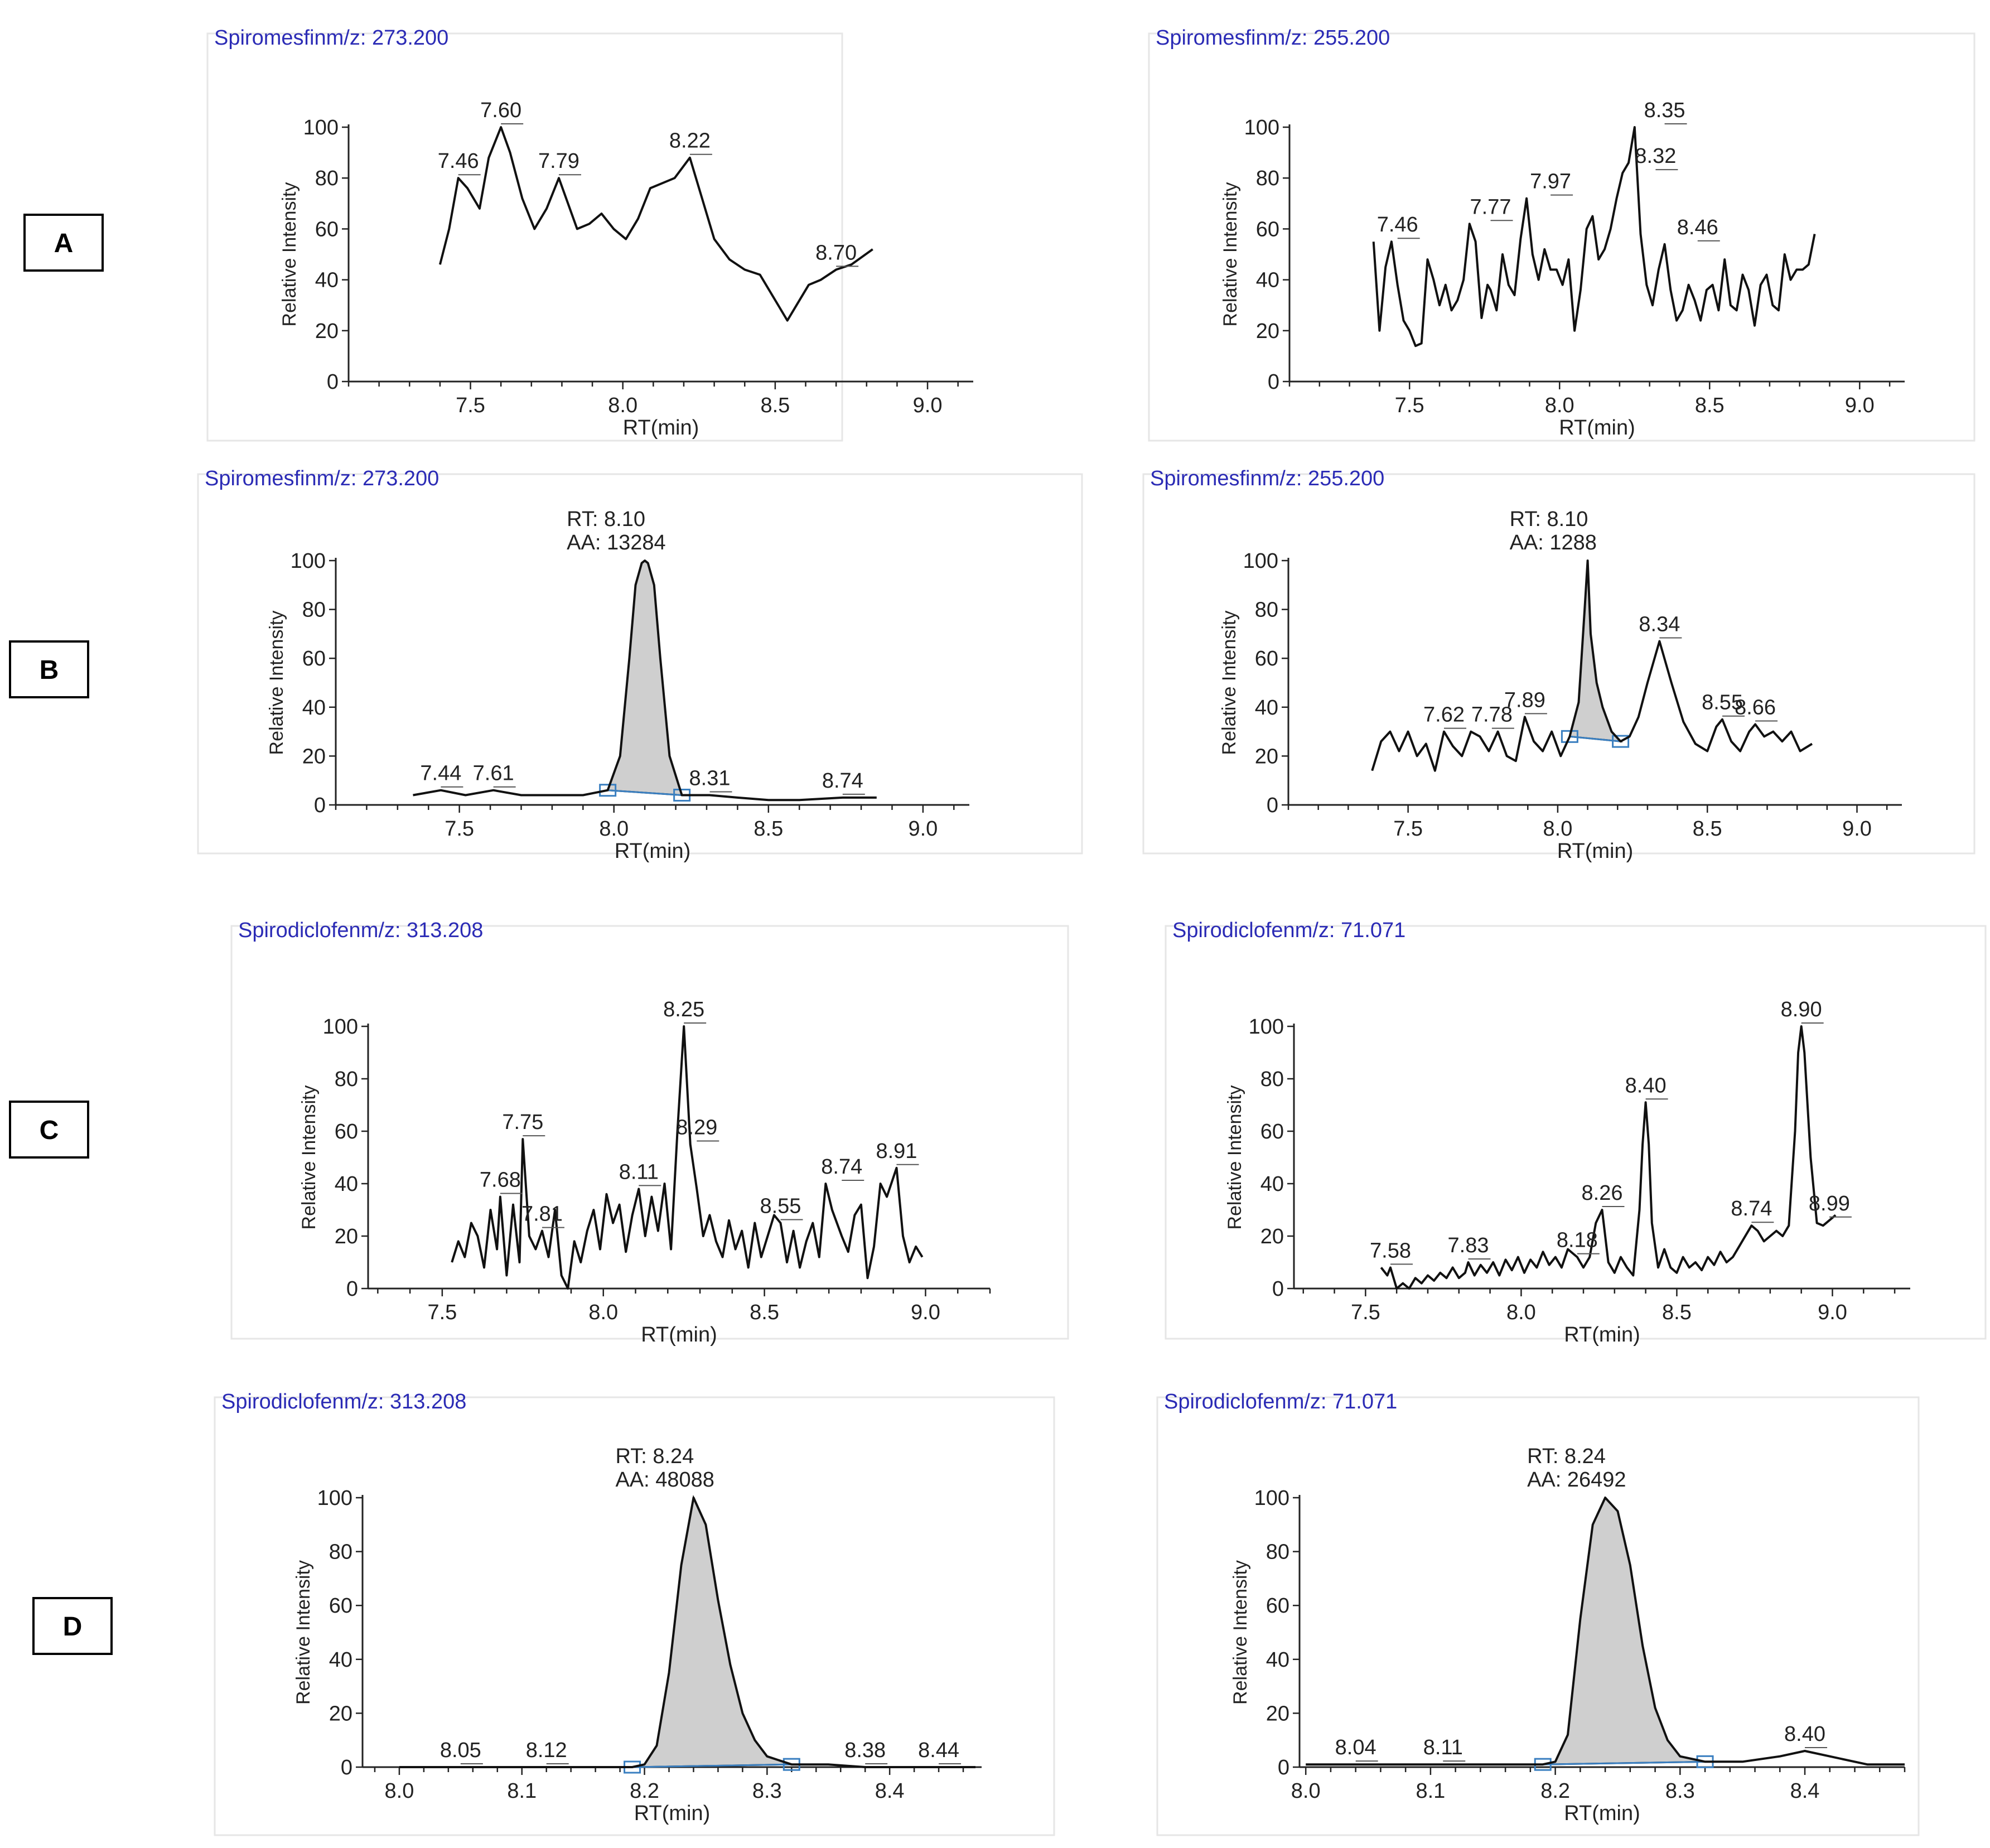 The height and width of the screenshot is (1848, 1990). Describe the element at coordinates (1431, 1791) in the screenshot. I see `x-tick-label: 8.1` at that location.